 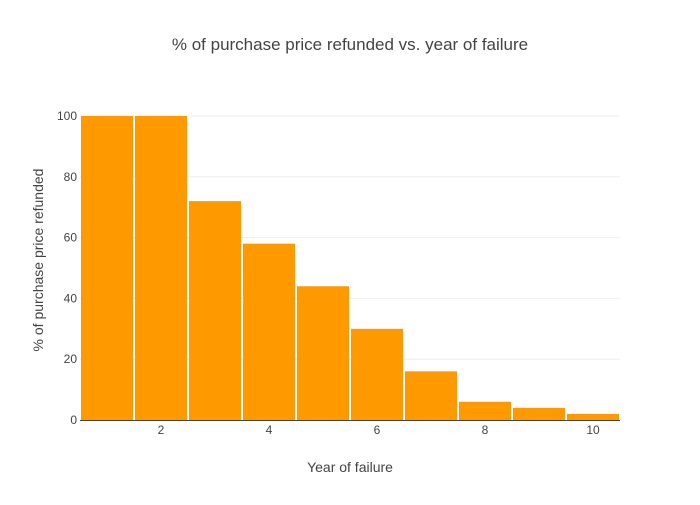 I want to click on x-tick-label: 6, so click(x=377, y=430).